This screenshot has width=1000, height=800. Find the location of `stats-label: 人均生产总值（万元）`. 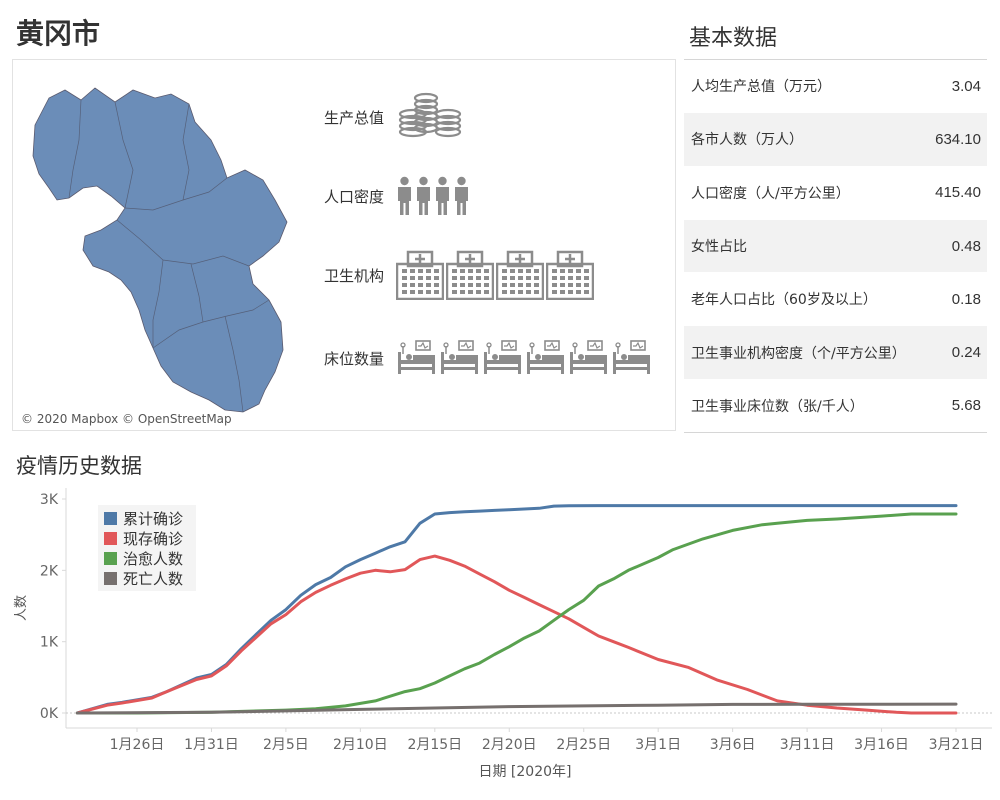

stats-label: 人均生产总值（万元） is located at coordinates (761, 87).